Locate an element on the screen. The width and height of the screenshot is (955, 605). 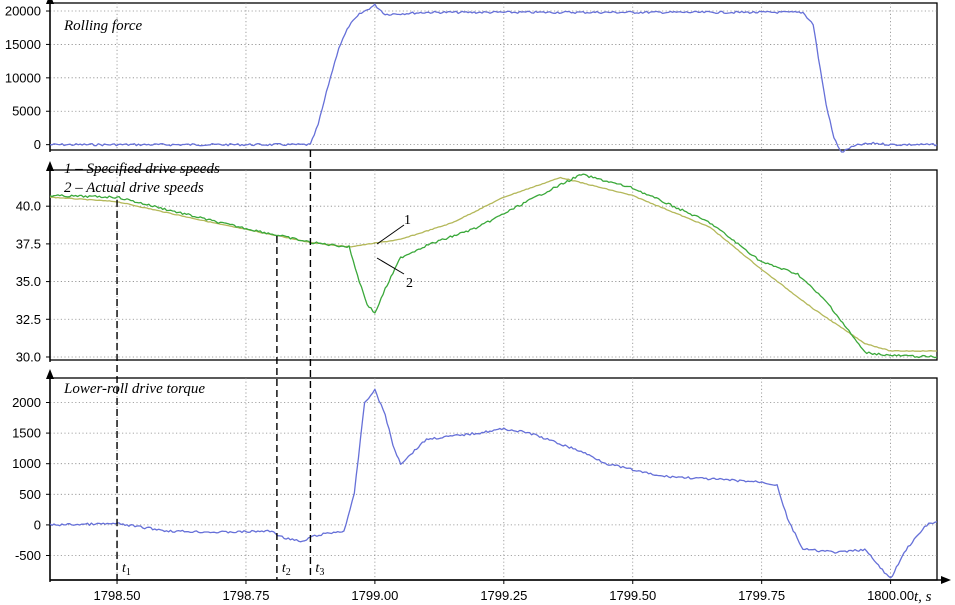
x-tick-label: 1799.50 is located at coordinates (632, 595).